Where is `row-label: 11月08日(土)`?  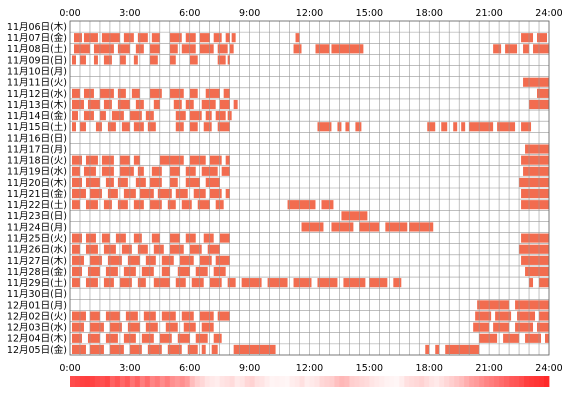 row-label: 11月08日(土) is located at coordinates (37, 49).